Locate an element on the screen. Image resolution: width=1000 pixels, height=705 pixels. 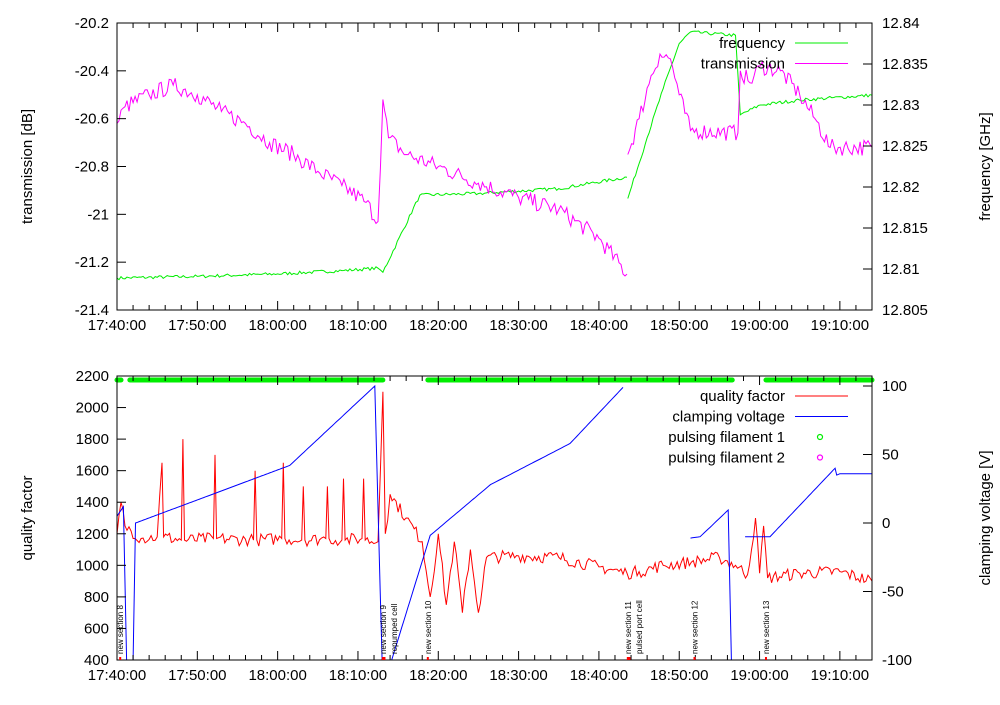
y2-tick-label: 12.835 is located at coordinates (905, 64).